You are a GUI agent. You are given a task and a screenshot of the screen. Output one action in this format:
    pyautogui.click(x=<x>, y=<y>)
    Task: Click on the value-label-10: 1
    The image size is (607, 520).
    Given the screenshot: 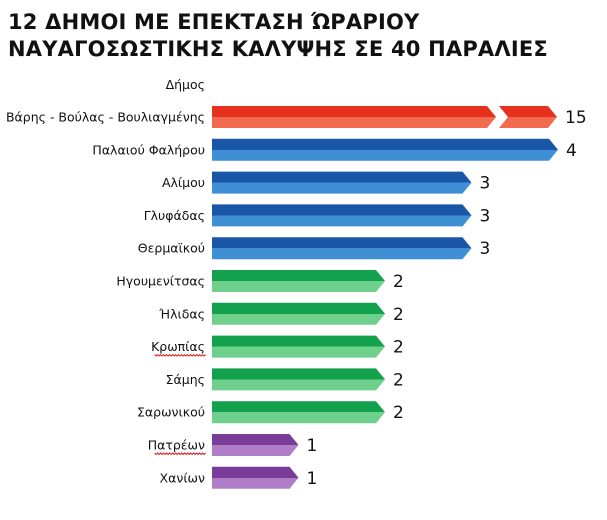 What is the action you would take?
    pyautogui.click(x=312, y=446)
    